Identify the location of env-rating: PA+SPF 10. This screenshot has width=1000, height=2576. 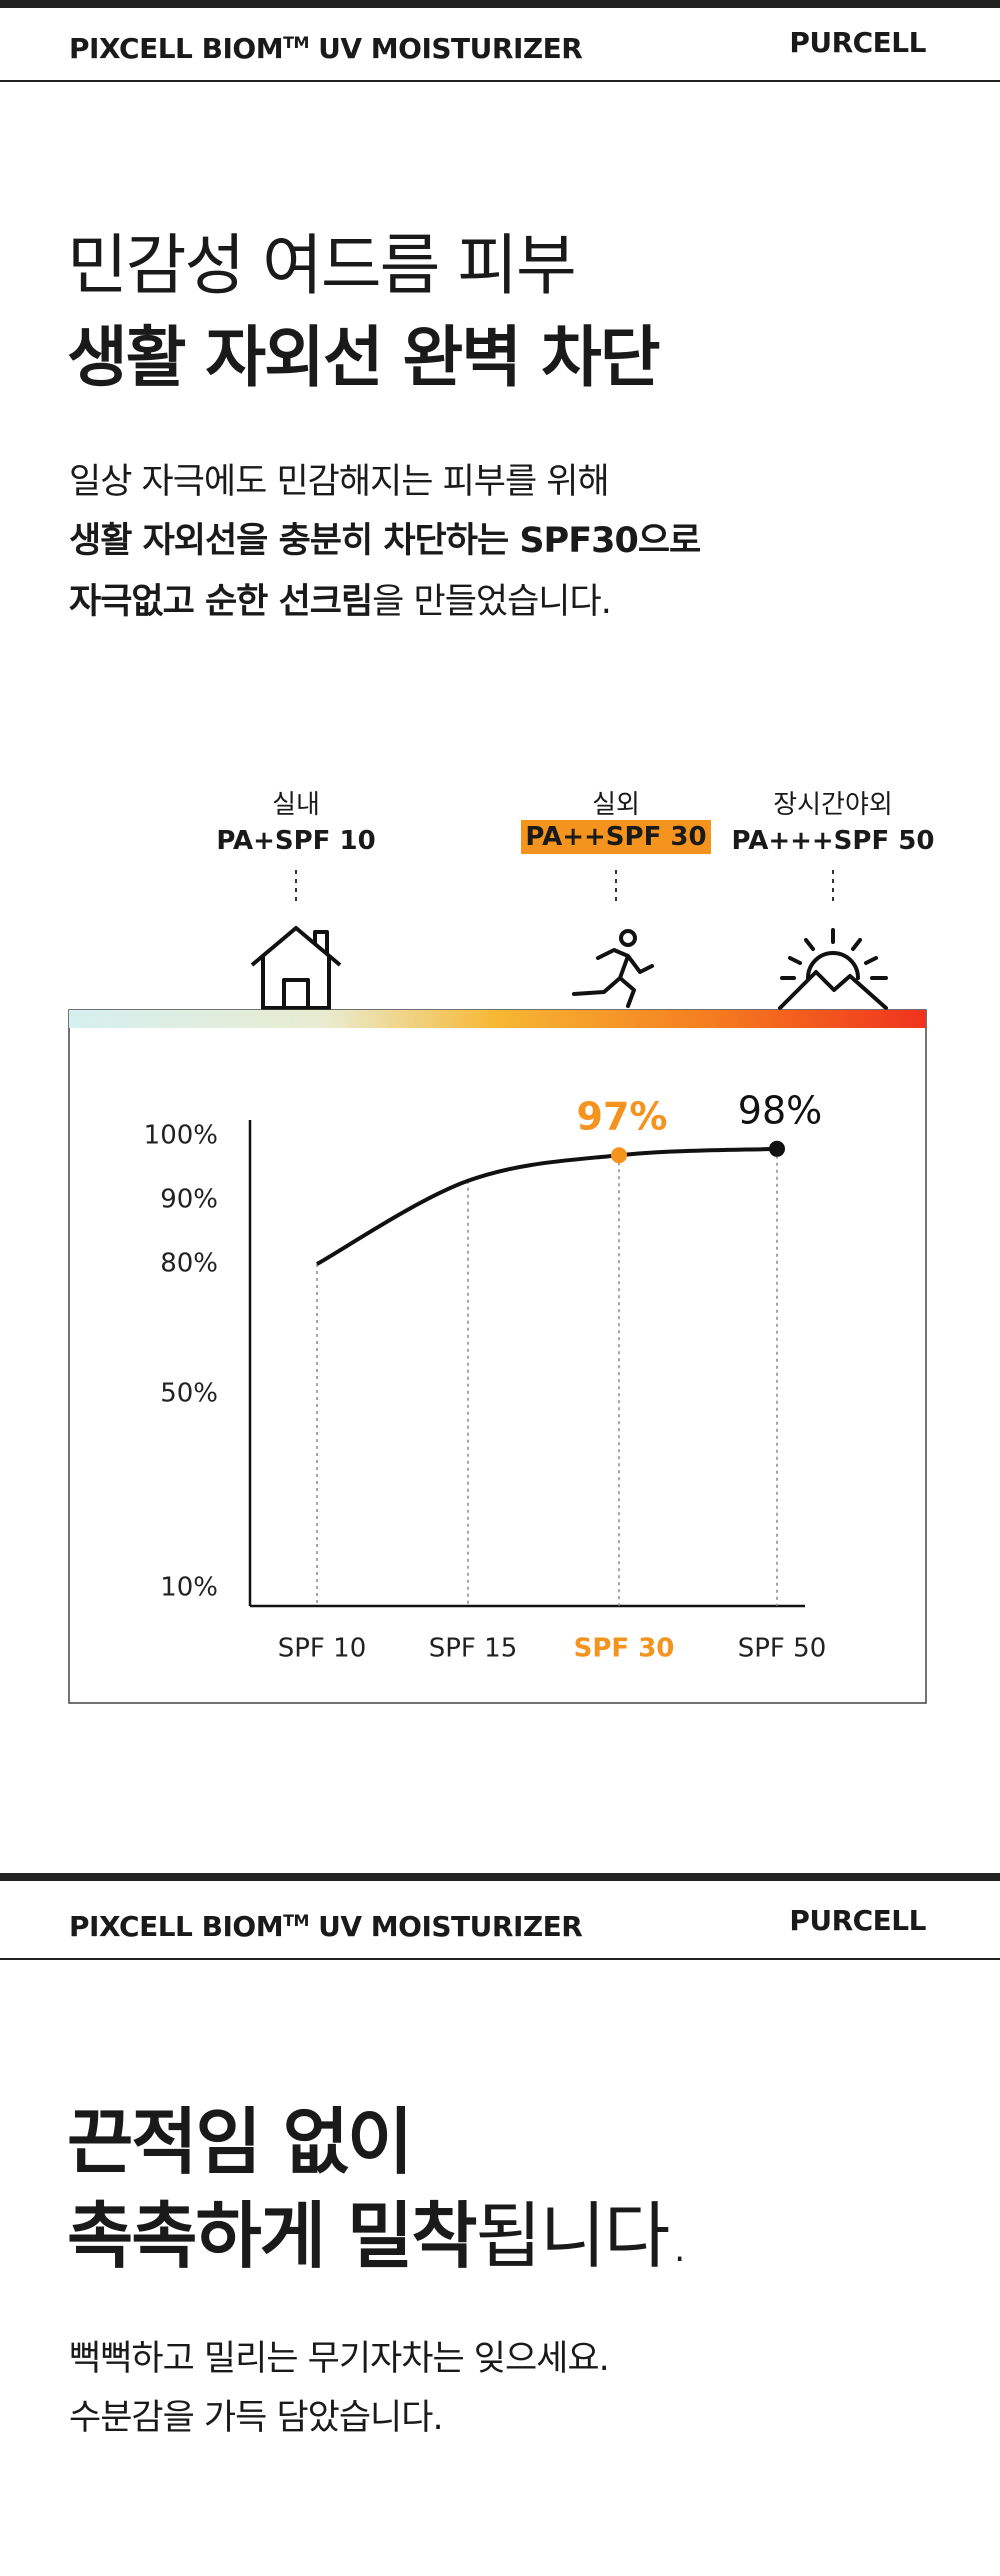
(296, 841).